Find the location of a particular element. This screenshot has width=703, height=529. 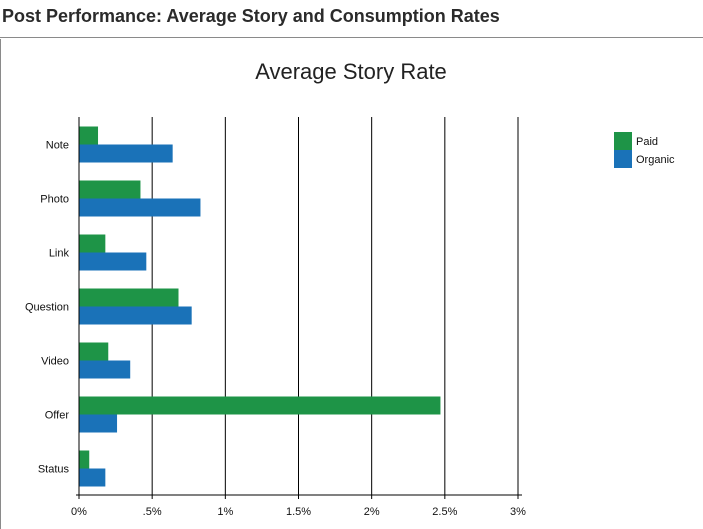

bar-organic-status is located at coordinates (92, 477).